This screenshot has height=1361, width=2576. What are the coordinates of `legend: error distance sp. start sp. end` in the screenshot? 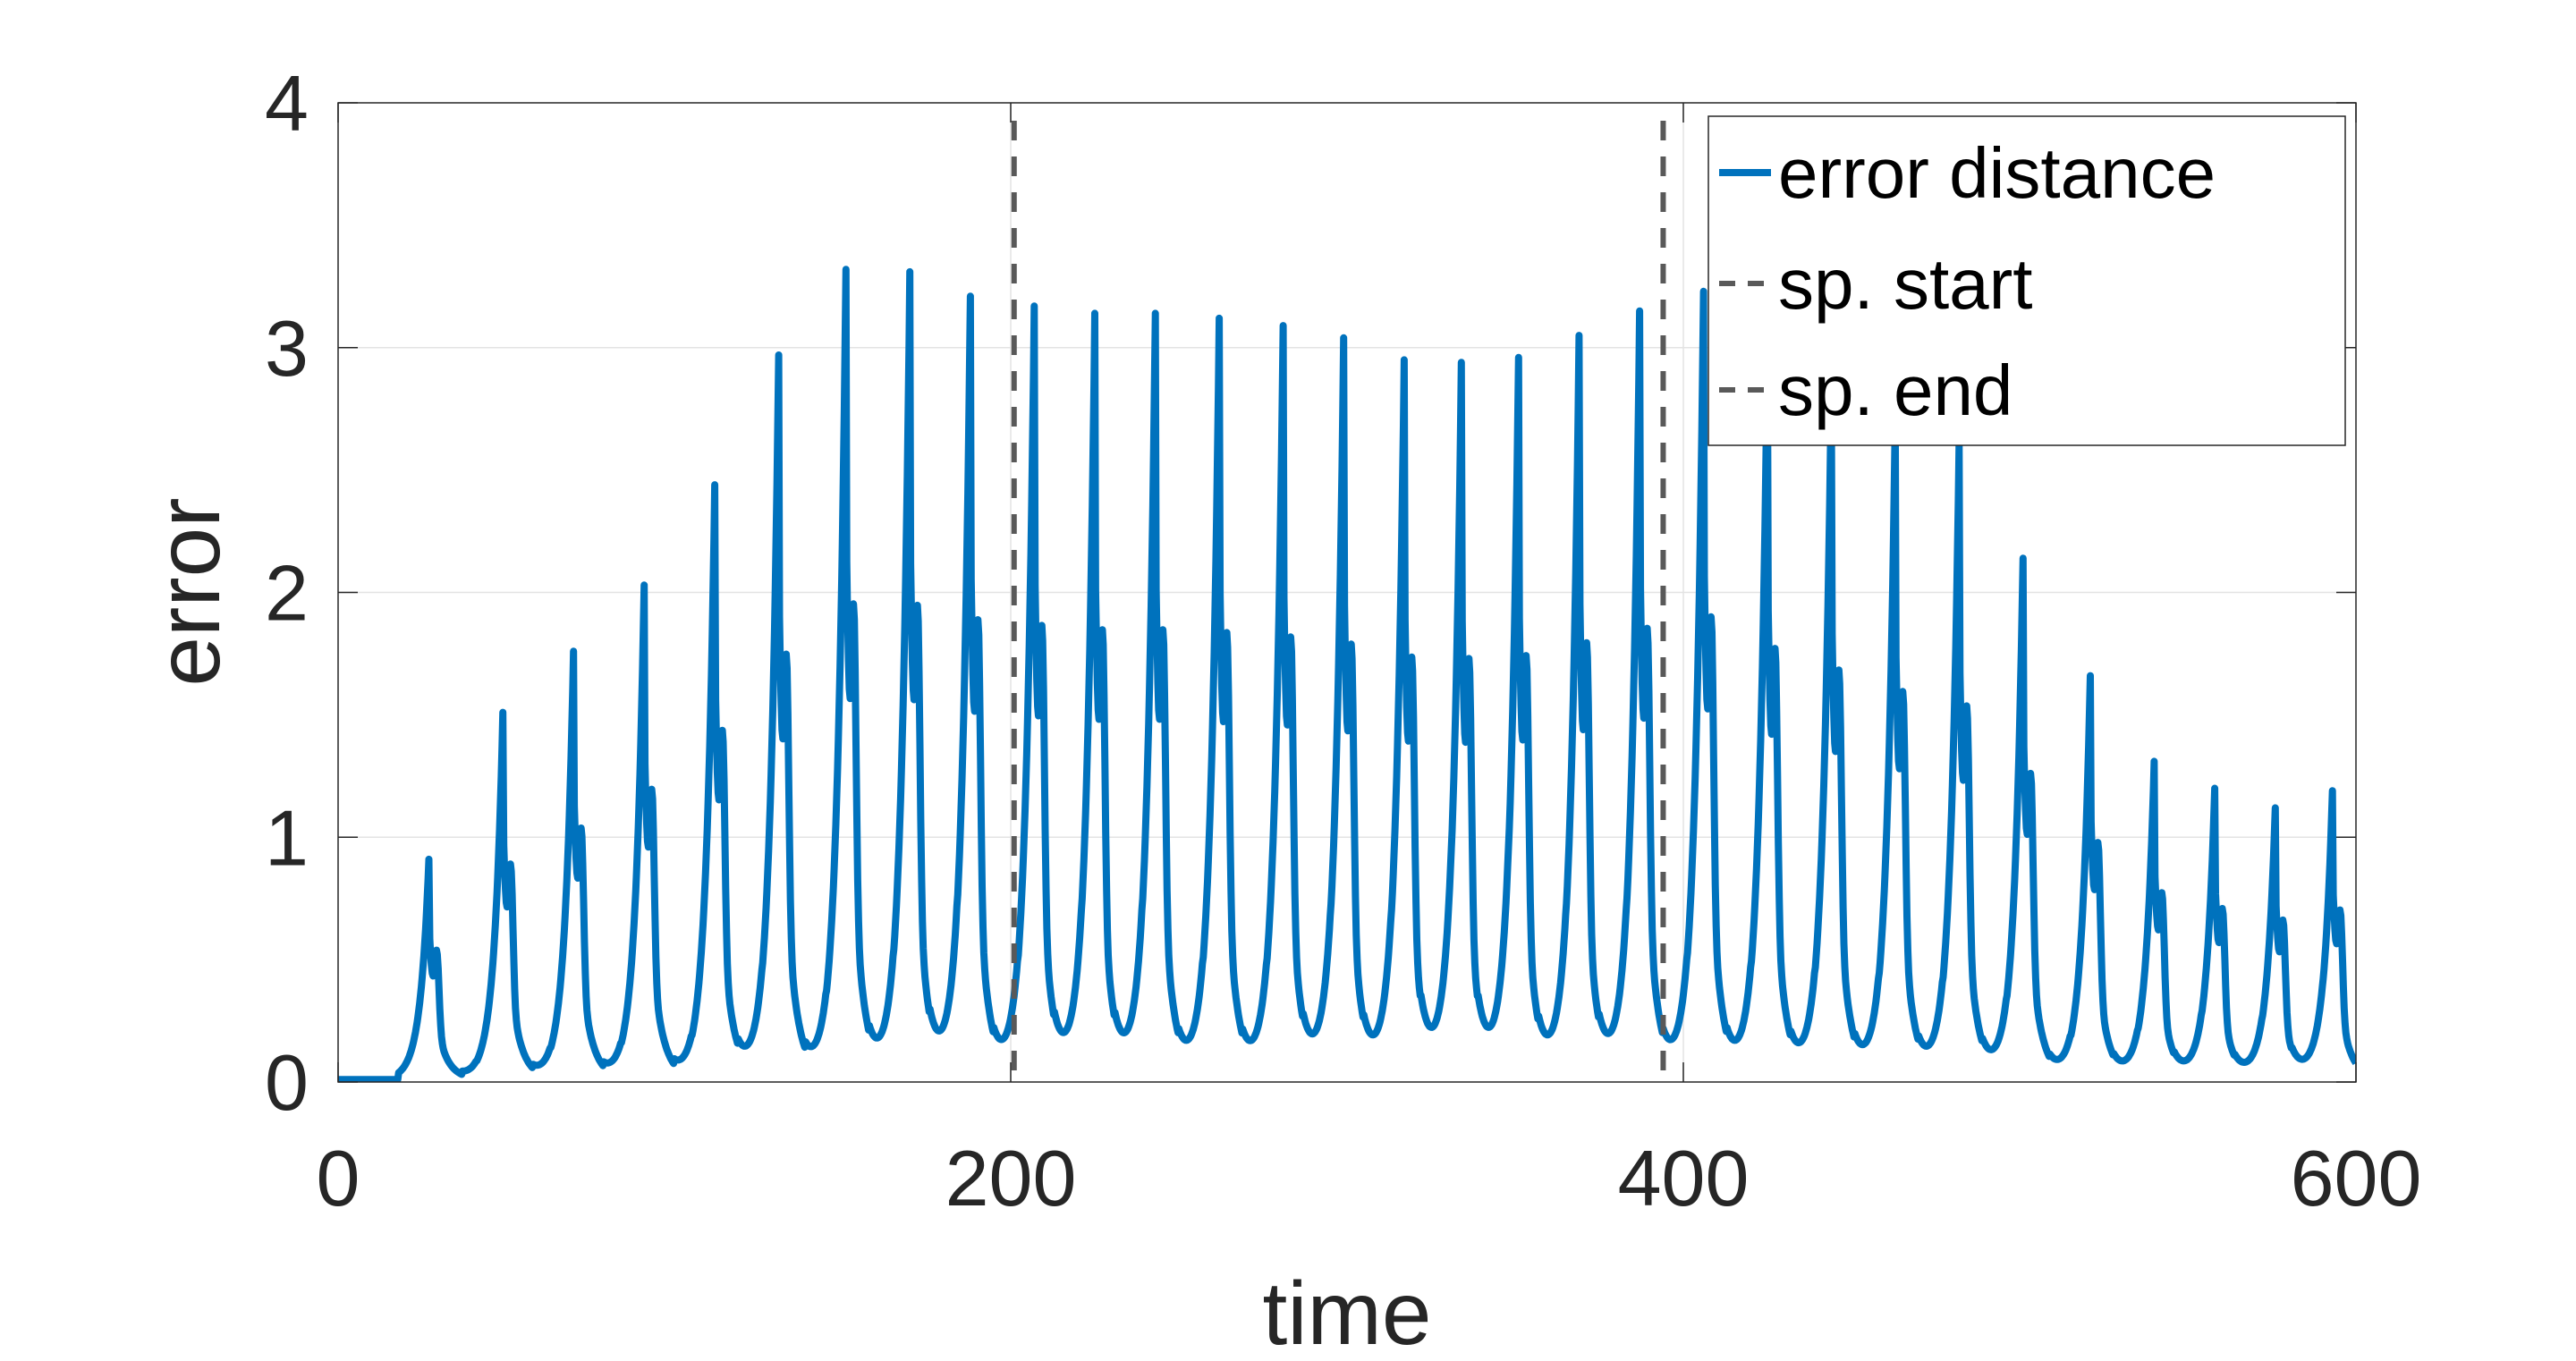 It's located at (2026, 280).